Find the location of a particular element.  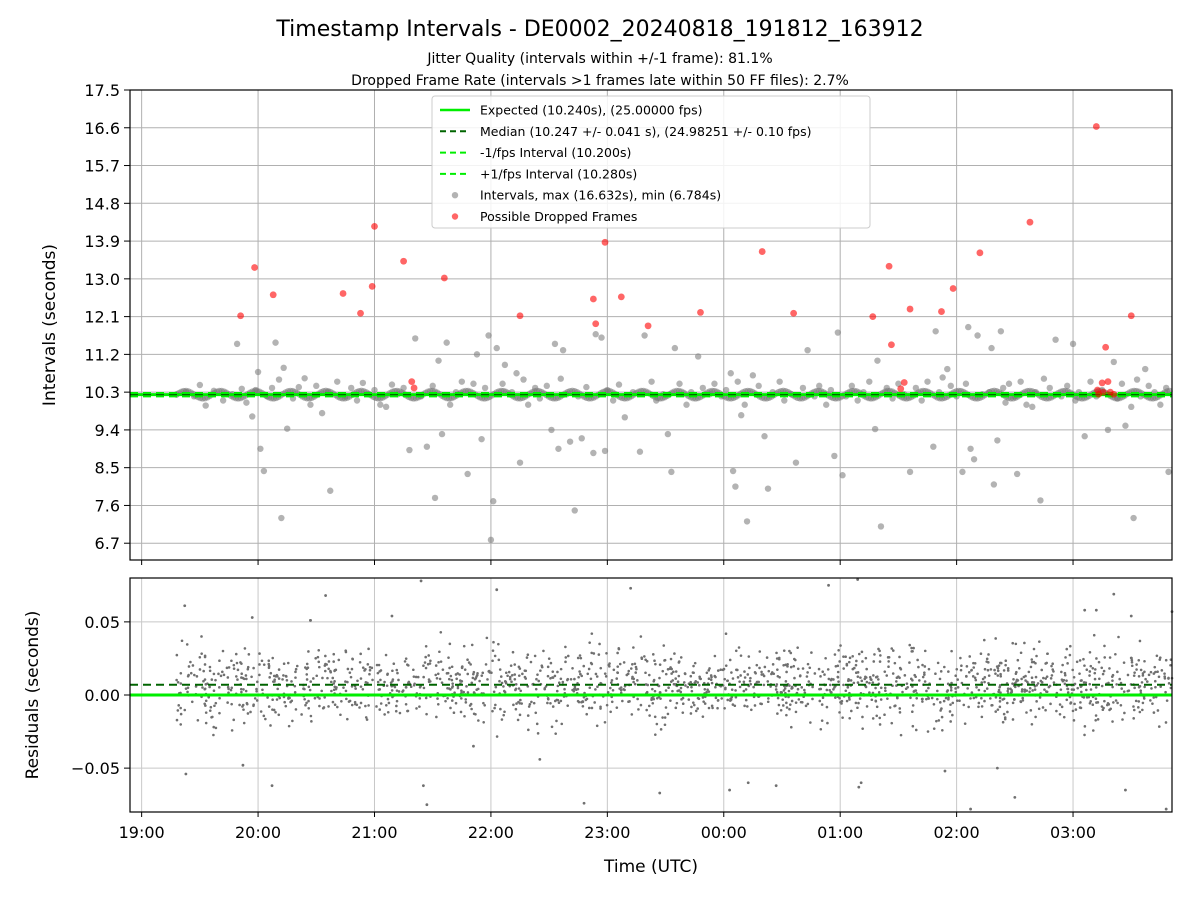

top-ytick-label: 9.4 is located at coordinates (107, 430).